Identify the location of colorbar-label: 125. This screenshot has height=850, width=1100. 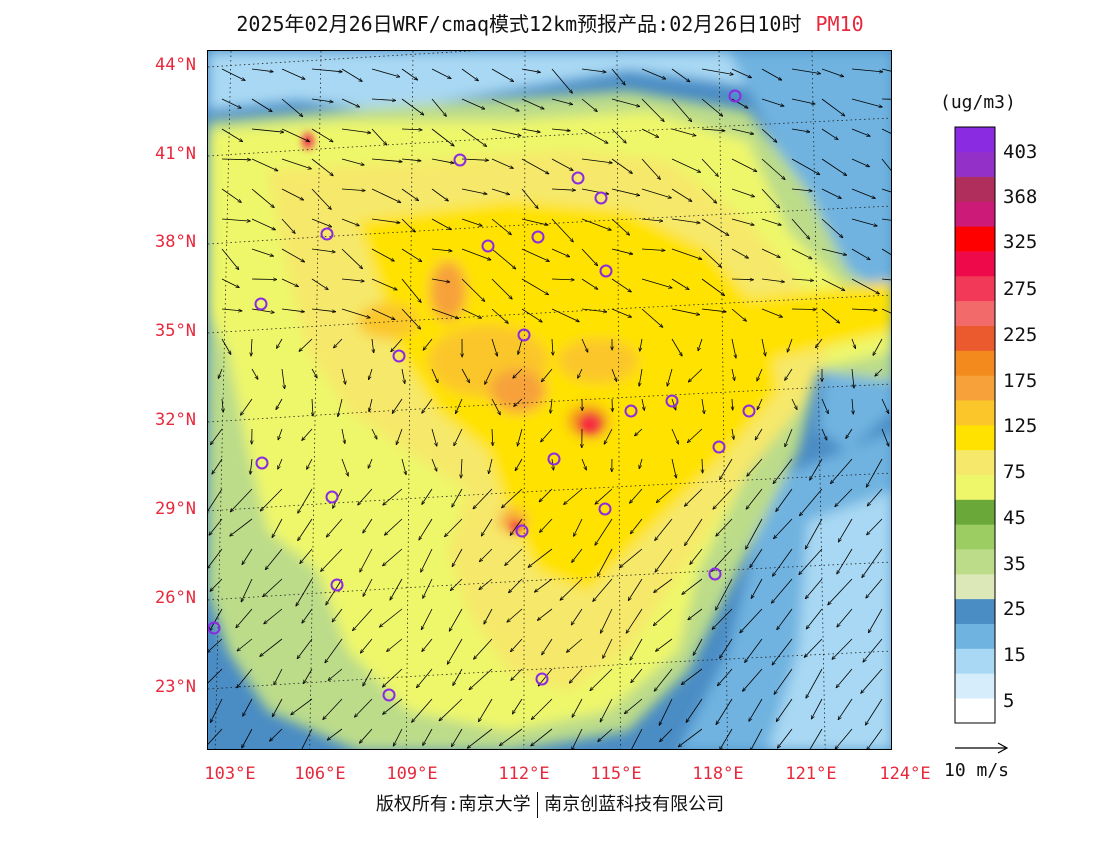
(1020, 426).